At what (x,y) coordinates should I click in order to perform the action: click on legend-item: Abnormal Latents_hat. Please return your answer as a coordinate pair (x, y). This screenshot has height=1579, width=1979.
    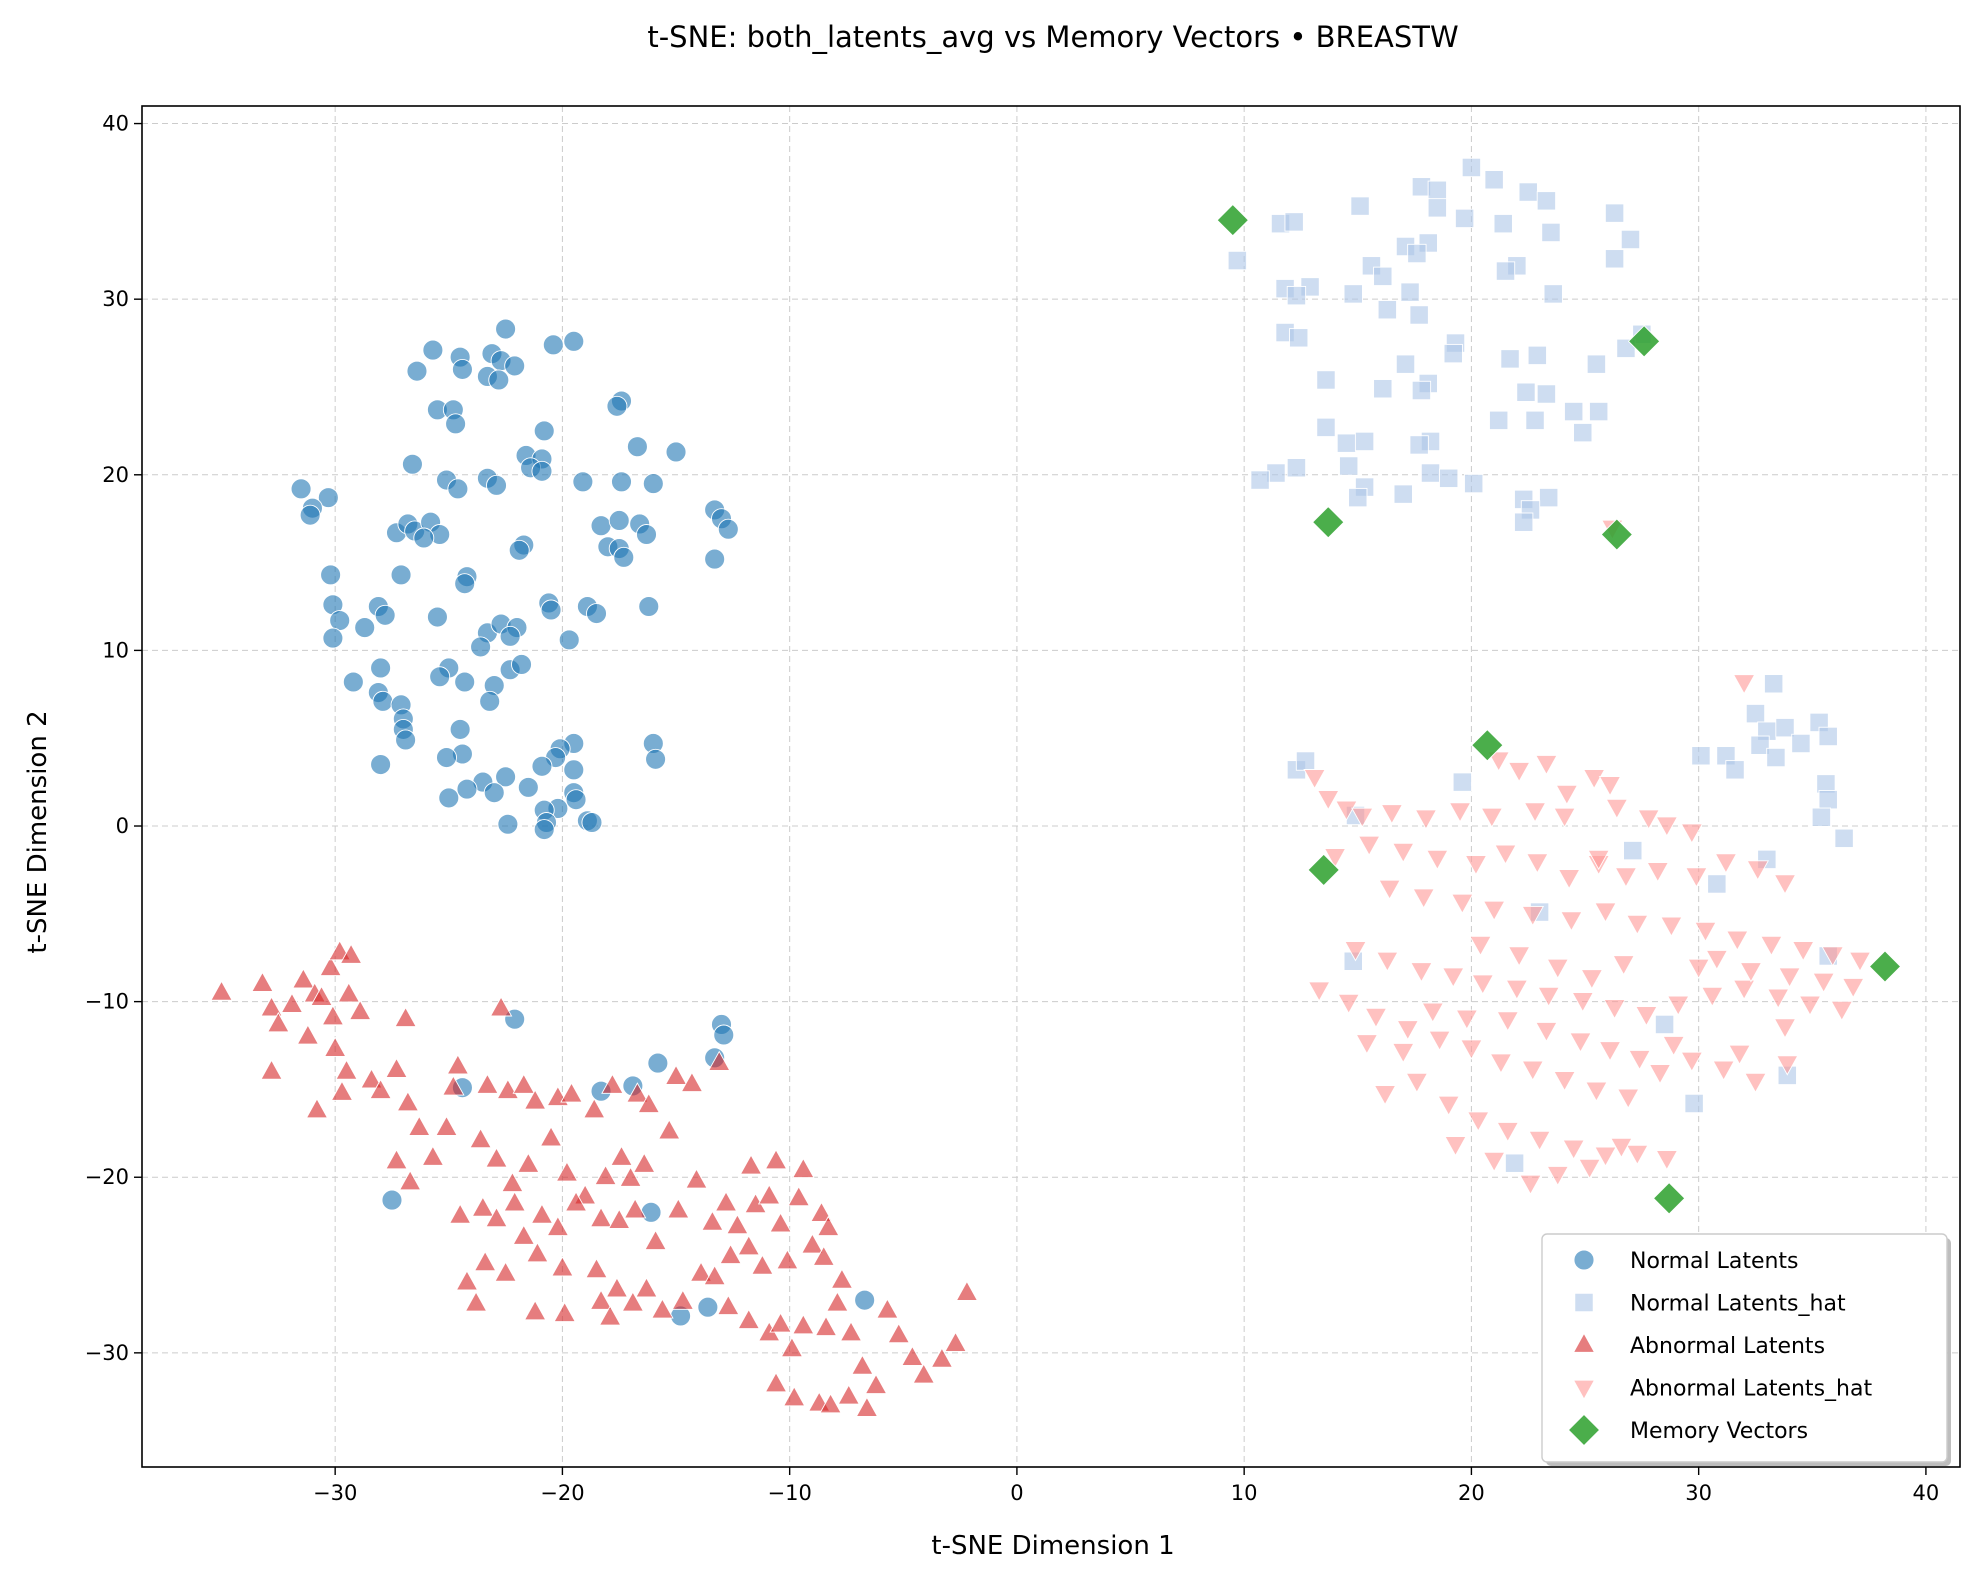
    Looking at the image, I should click on (1722, 1389).